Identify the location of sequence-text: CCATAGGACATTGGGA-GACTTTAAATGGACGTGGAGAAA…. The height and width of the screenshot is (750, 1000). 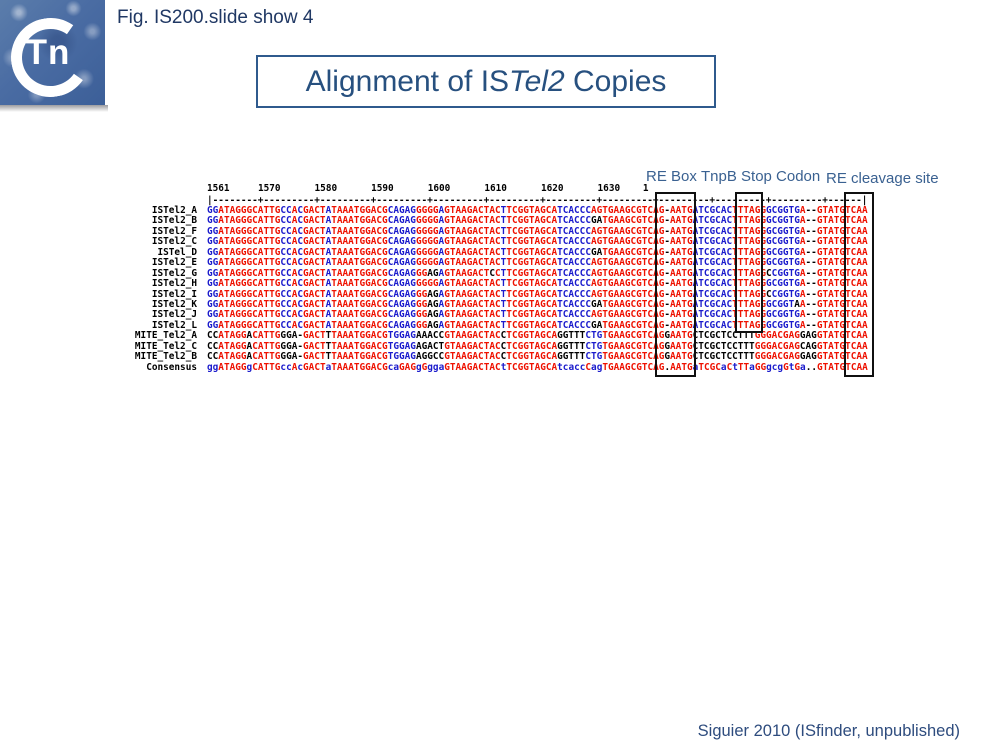
(537, 336).